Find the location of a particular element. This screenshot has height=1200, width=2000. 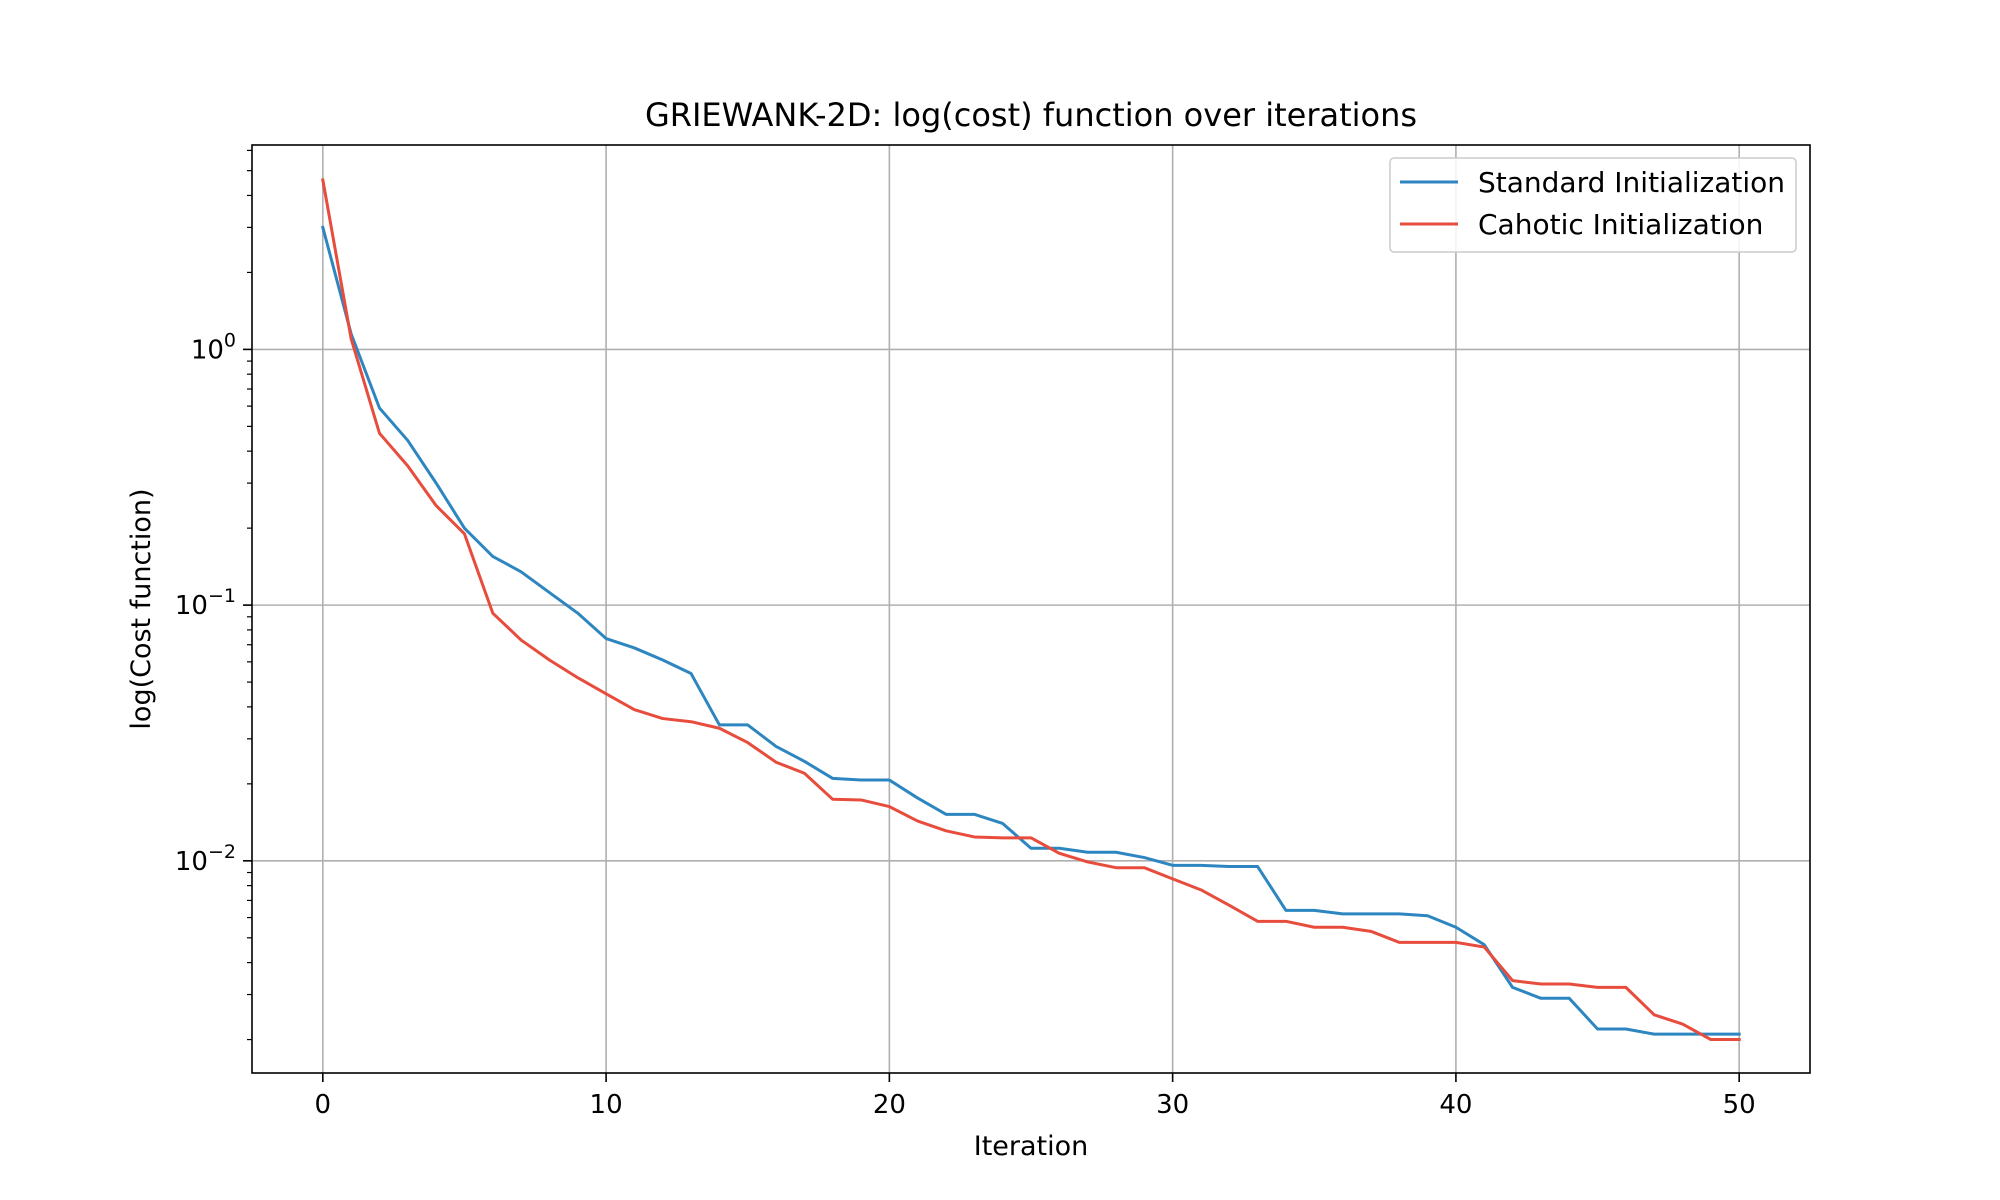

x-tick-label: 20 is located at coordinates (889, 1105).